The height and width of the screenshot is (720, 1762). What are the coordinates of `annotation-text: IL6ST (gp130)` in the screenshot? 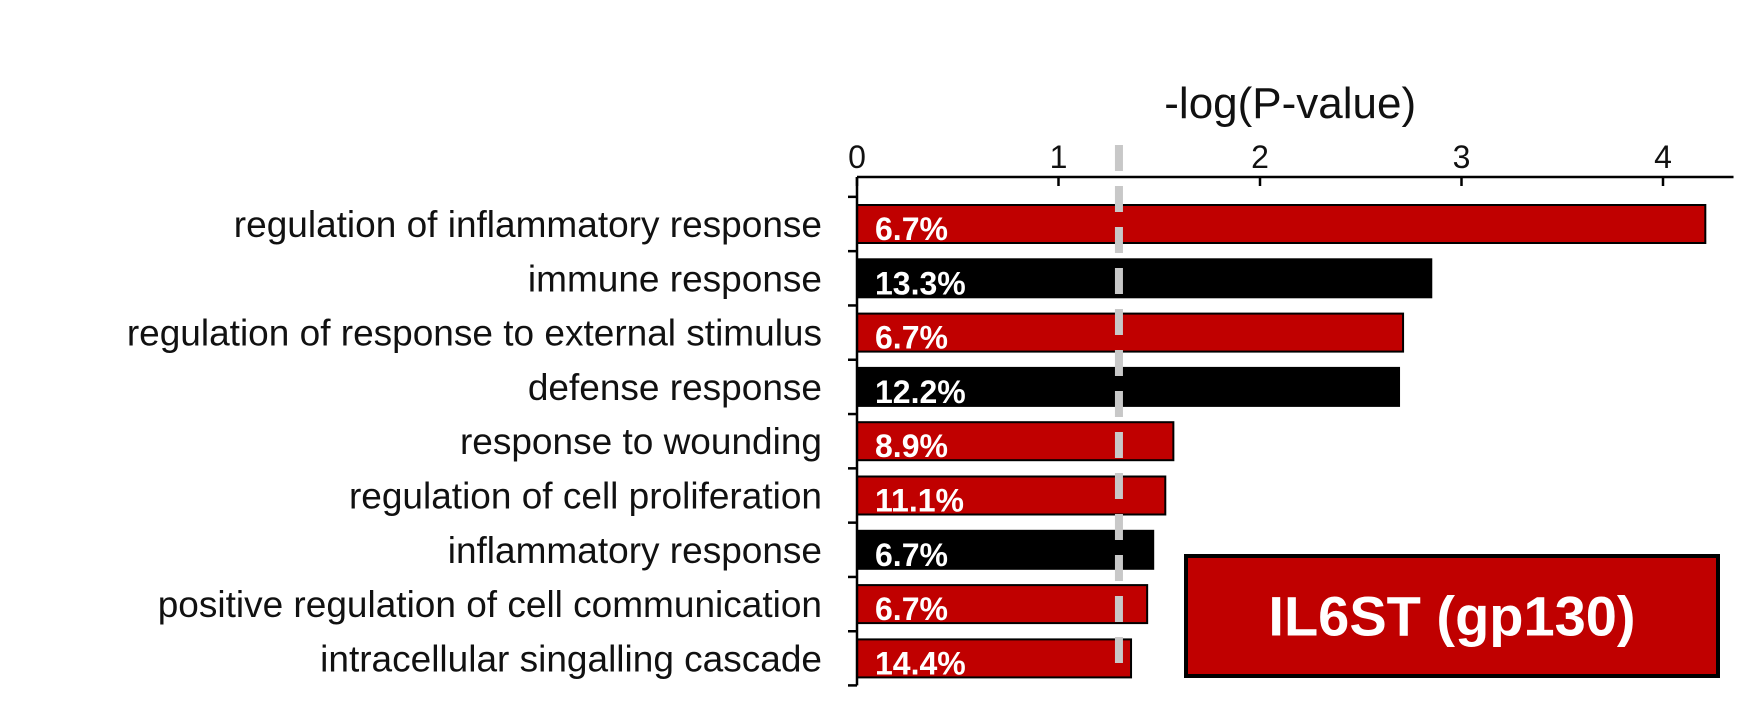 It's located at (1451, 616).